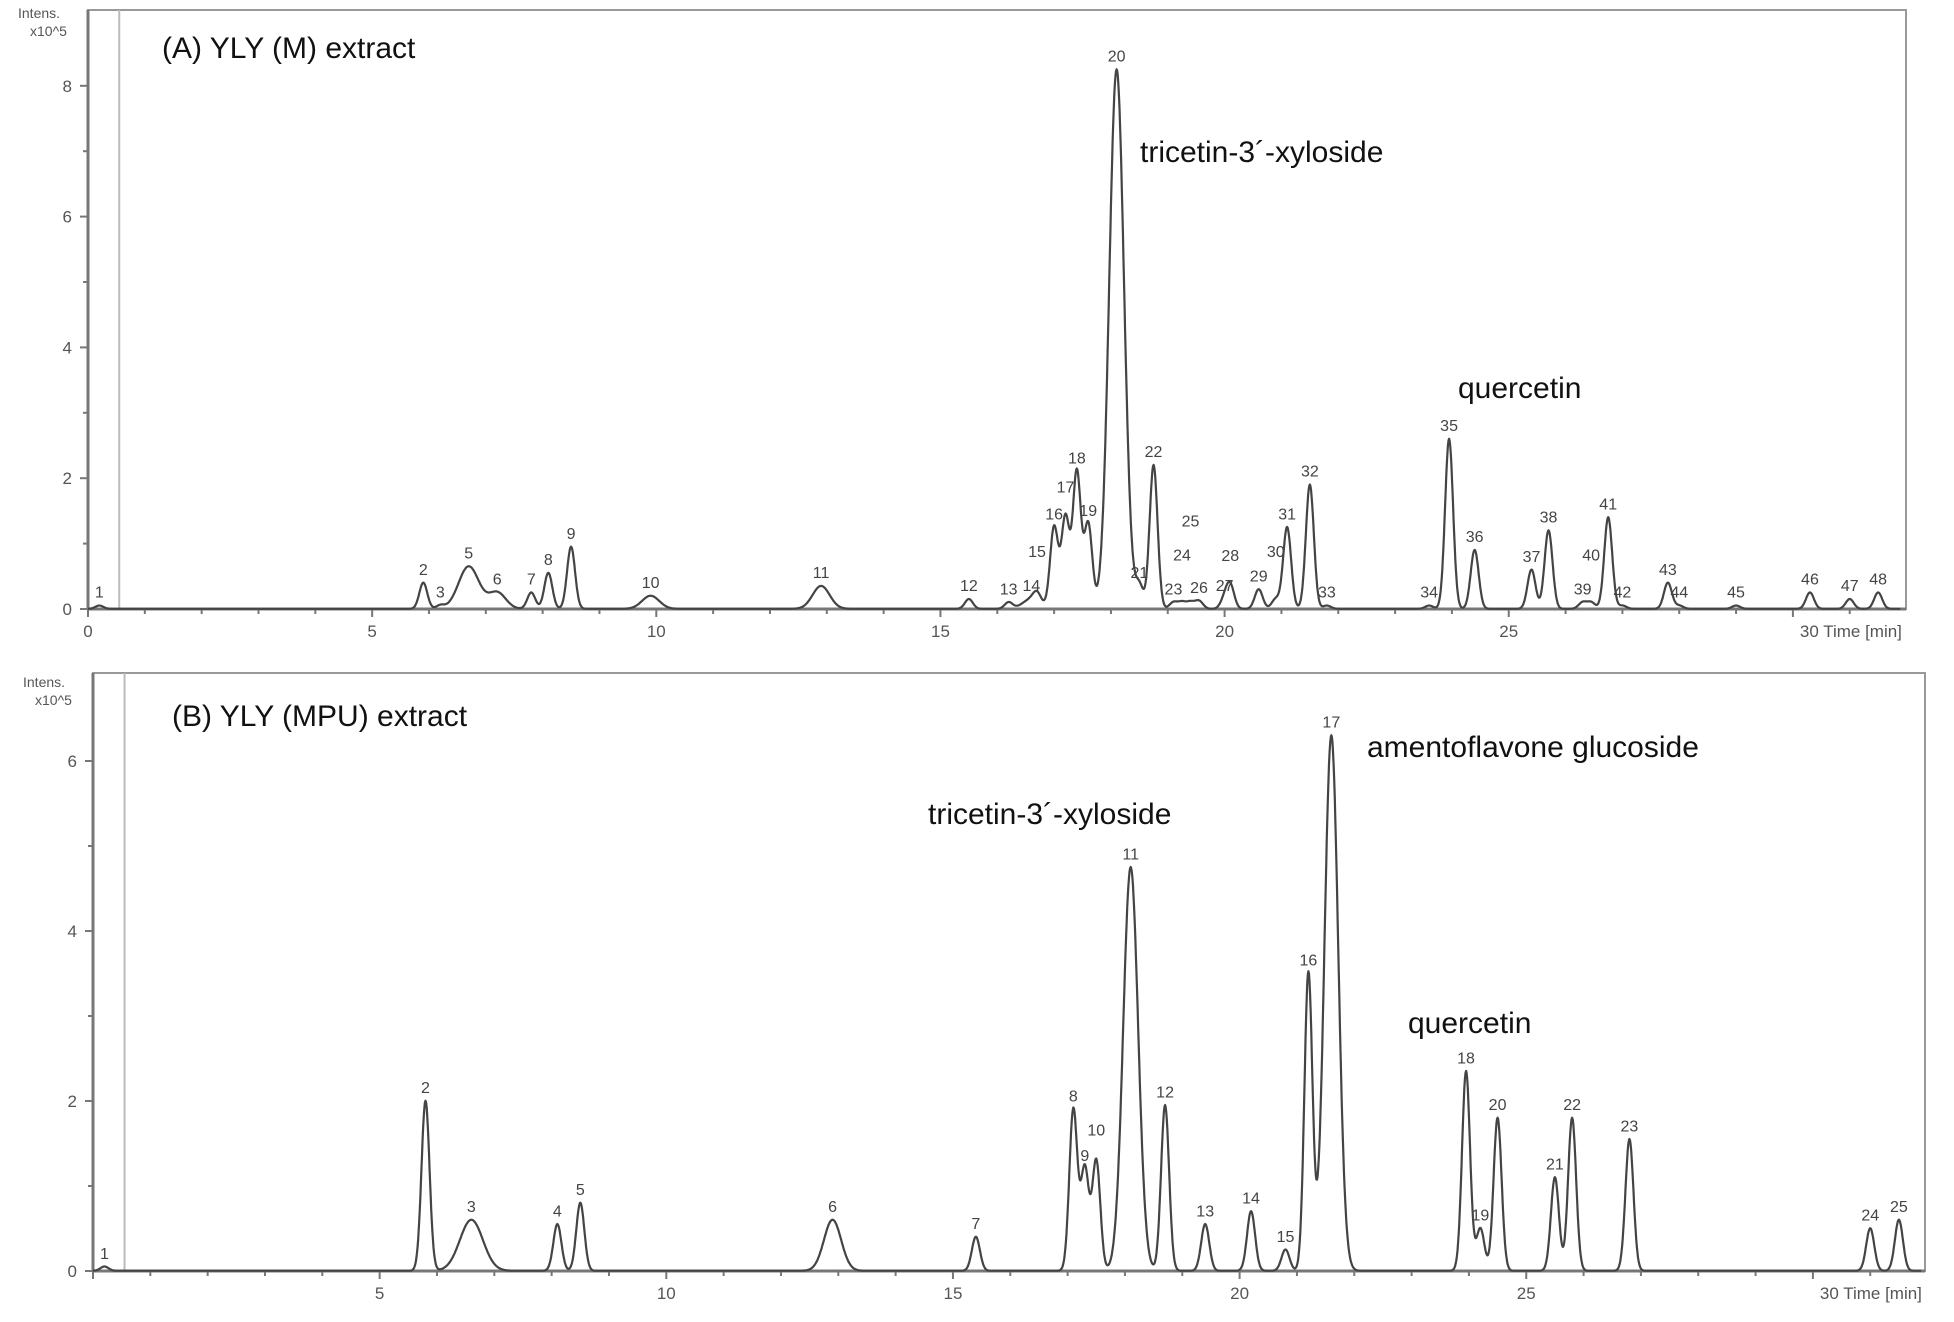  Describe the element at coordinates (1623, 593) in the screenshot. I see `peak-label-42: 42` at that location.